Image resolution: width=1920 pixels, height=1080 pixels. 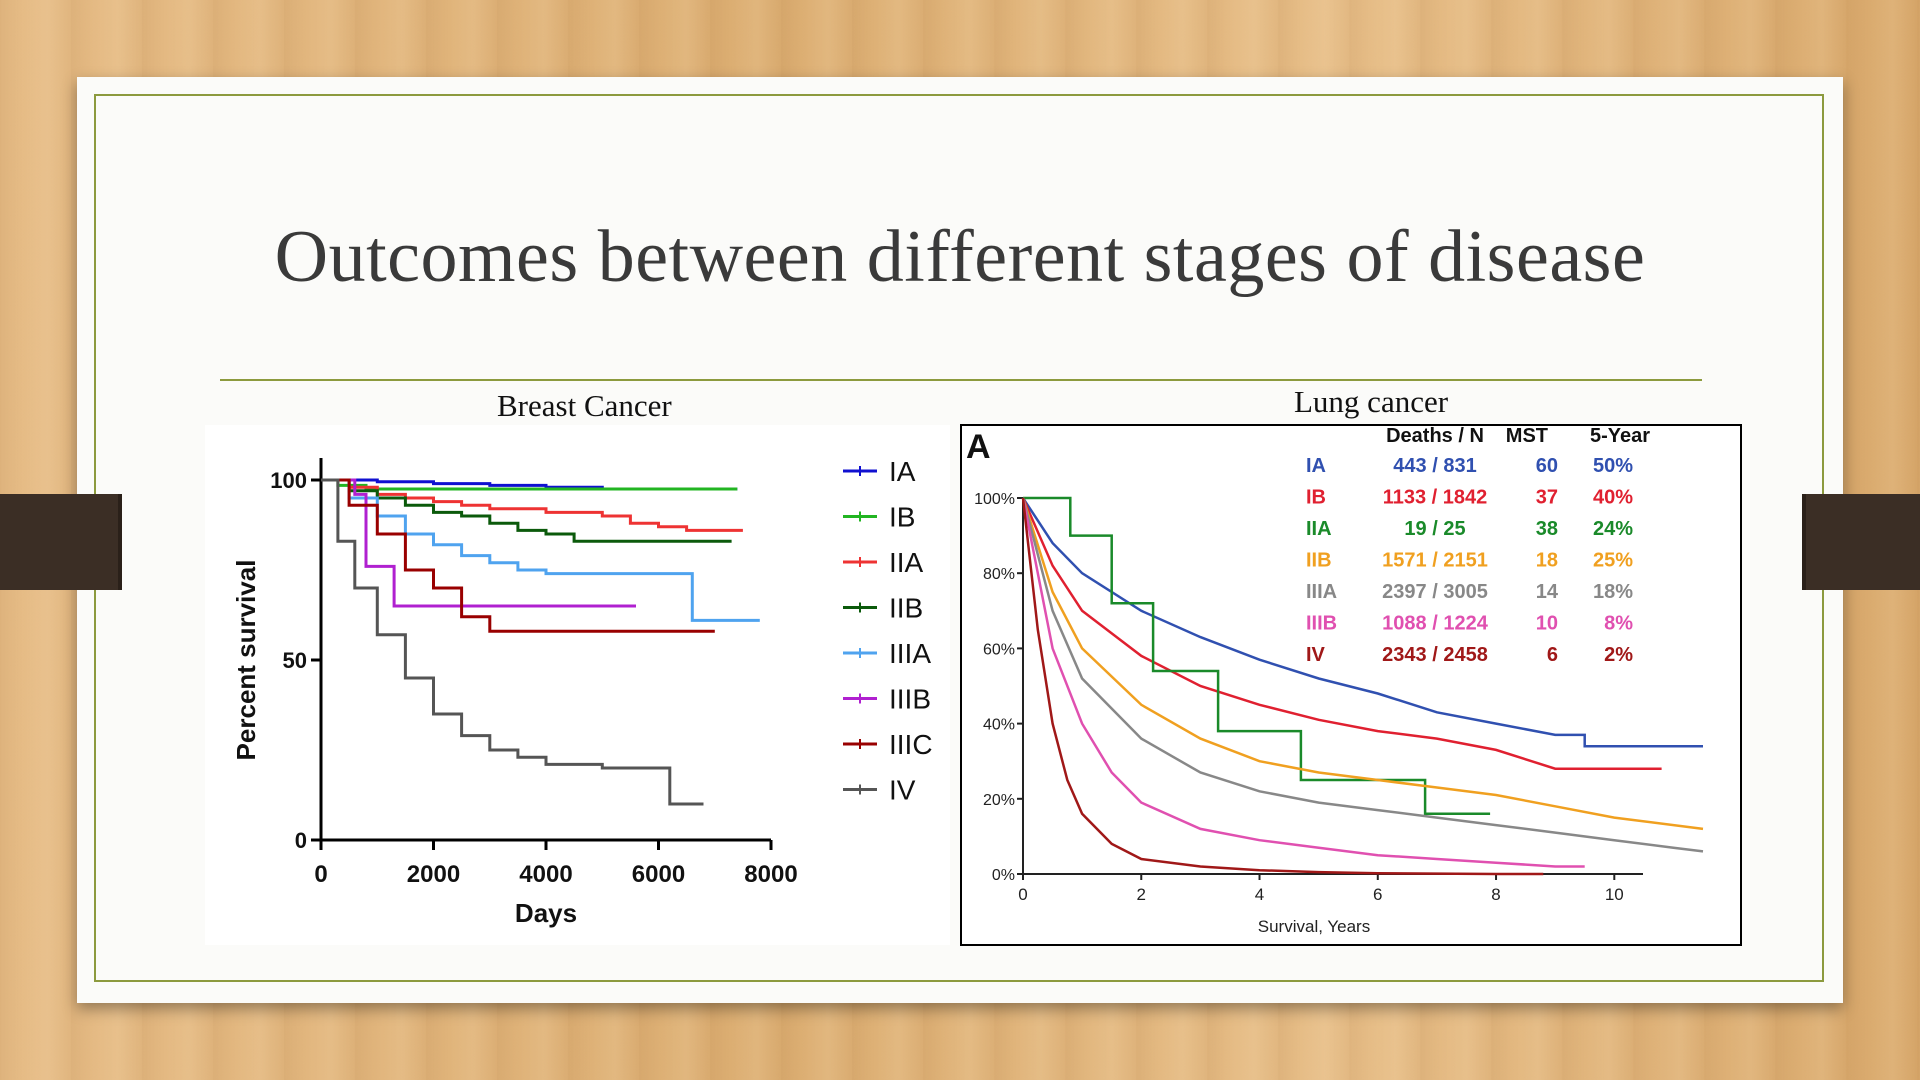 I want to click on legend-label-iiia: IIIA, so click(x=910, y=653).